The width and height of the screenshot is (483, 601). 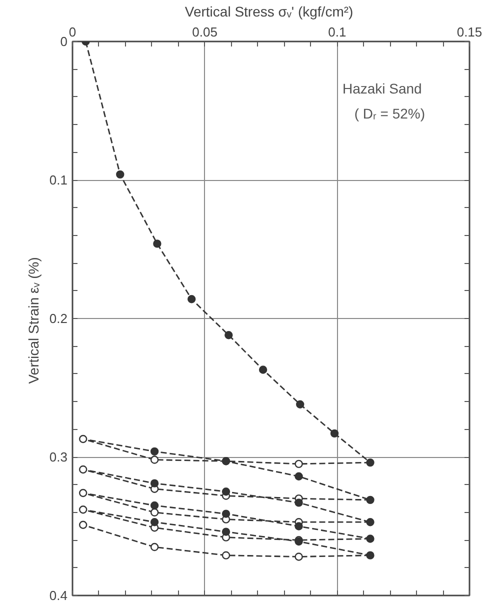 I want to click on y-tick-label: 0.4, so click(x=58, y=594).